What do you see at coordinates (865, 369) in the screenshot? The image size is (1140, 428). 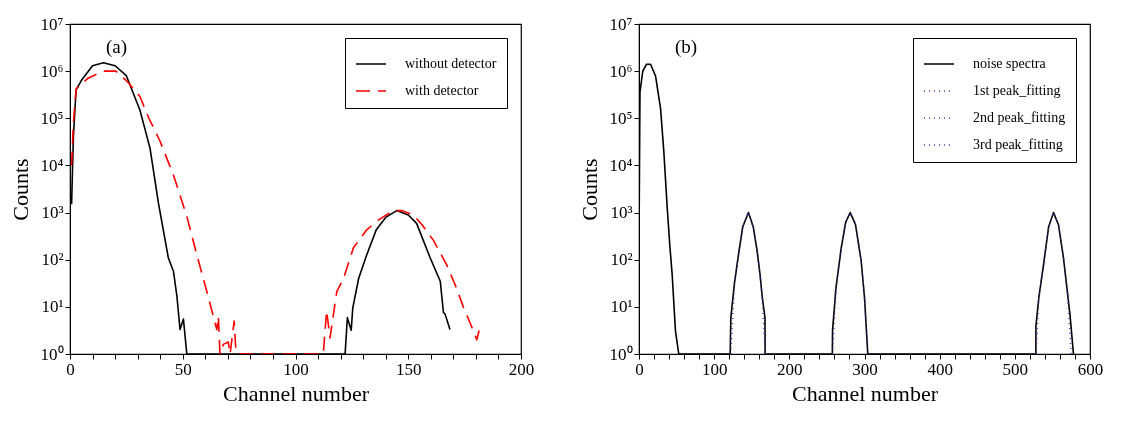 I see `x-tick-label: 300` at bounding box center [865, 369].